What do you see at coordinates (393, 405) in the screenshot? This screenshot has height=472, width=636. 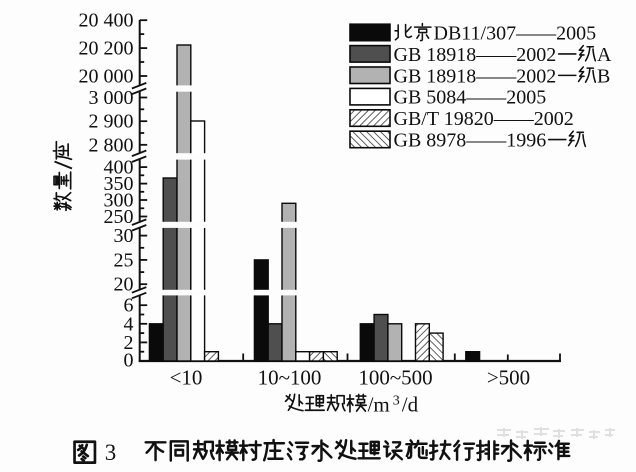 I see `svg-text:/m3/d: /m 3/d` at bounding box center [393, 405].